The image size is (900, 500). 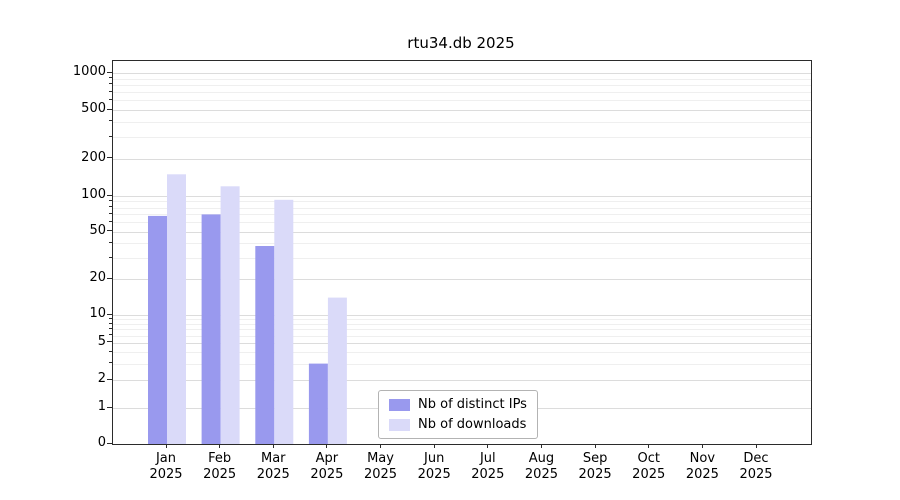 I want to click on x-tick-label: Aug 2025, so click(x=541, y=466).